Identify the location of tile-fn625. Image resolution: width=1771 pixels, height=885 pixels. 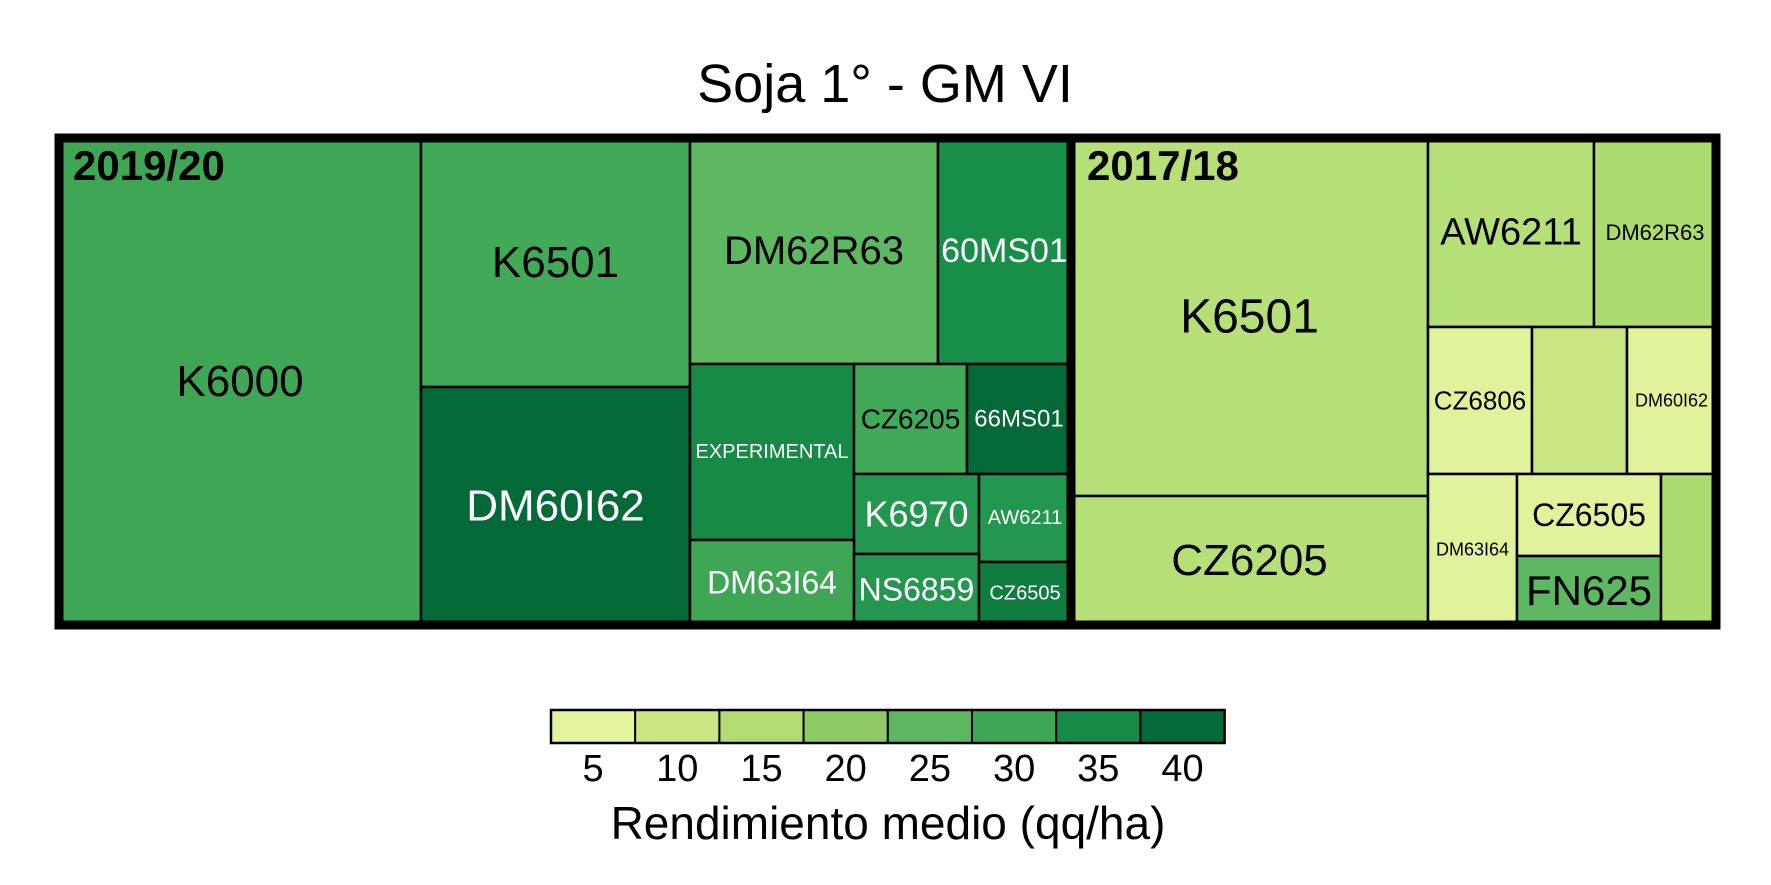
(1589, 590).